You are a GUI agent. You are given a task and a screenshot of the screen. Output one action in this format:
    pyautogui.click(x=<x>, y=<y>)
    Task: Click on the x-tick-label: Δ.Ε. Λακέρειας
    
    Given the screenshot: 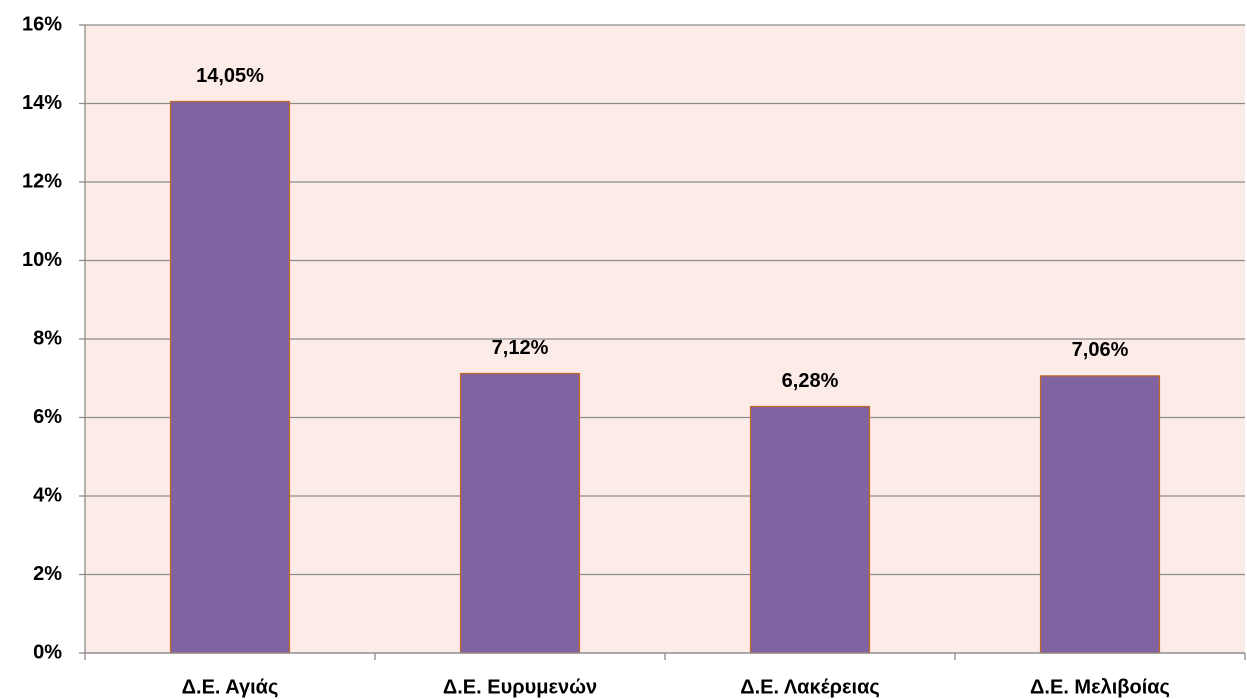 What is the action you would take?
    pyautogui.click(x=810, y=687)
    